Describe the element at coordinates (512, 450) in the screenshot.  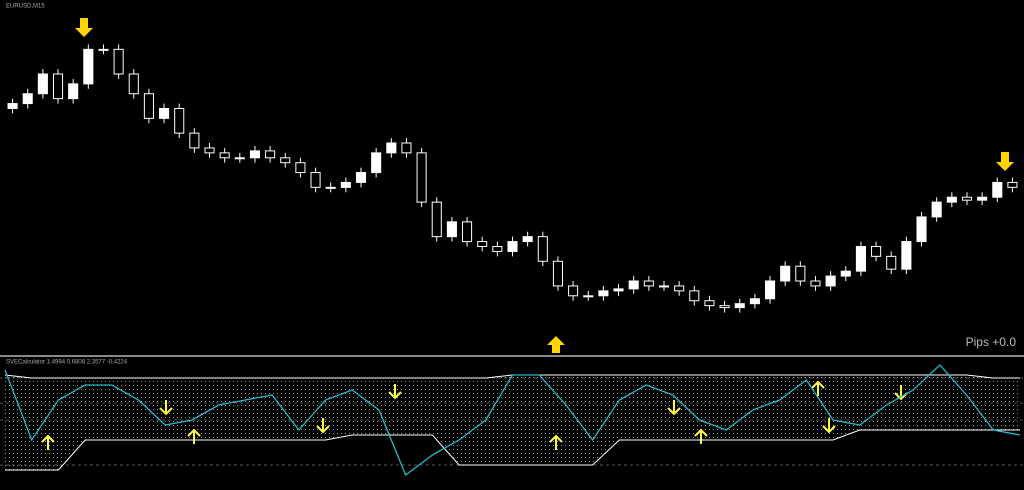
I see `indicator-line` at that location.